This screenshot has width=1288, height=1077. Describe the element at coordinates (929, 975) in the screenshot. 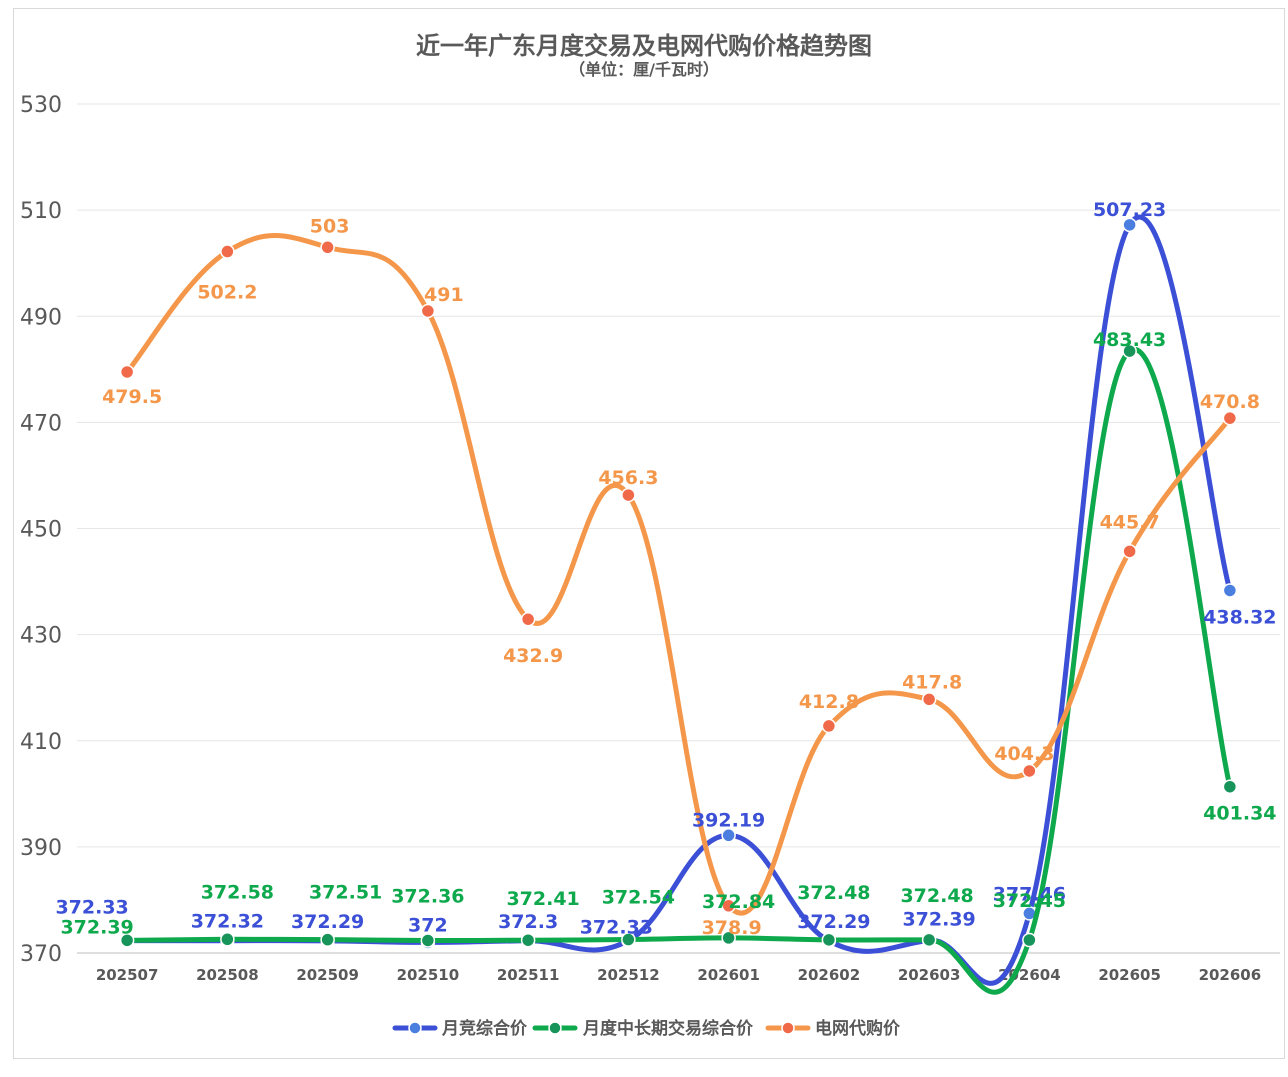

I see `x-tick-label: 202603` at that location.